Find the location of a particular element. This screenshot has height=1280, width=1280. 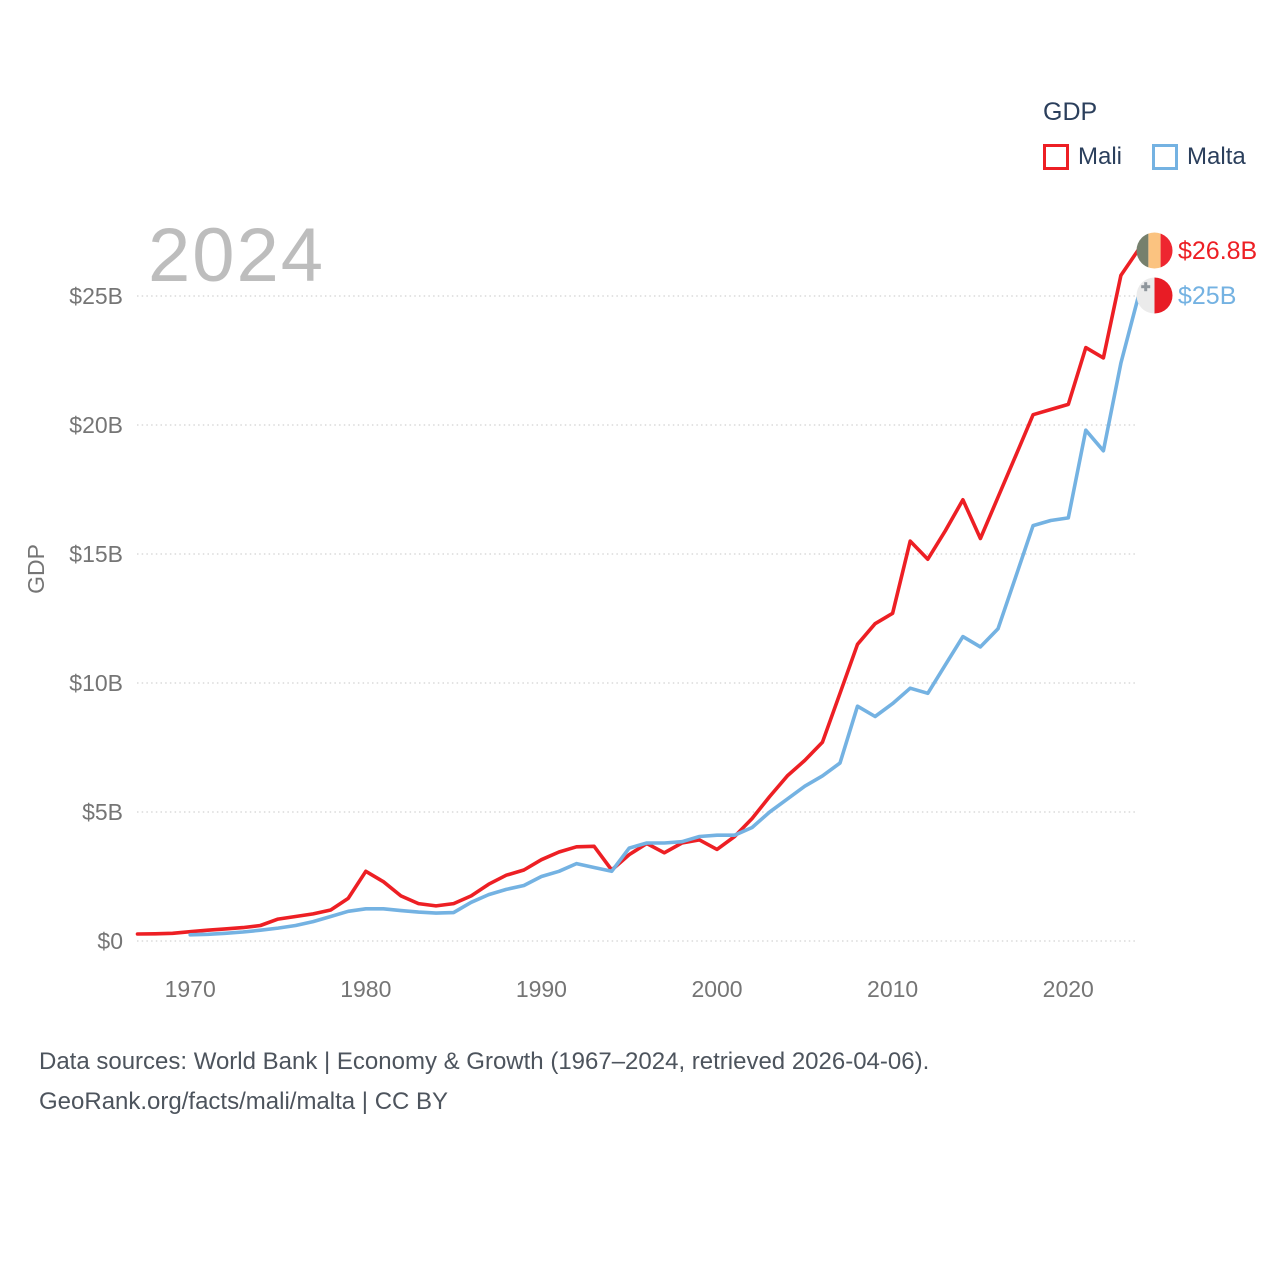

y-tick-label: $20B is located at coordinates (96, 425).